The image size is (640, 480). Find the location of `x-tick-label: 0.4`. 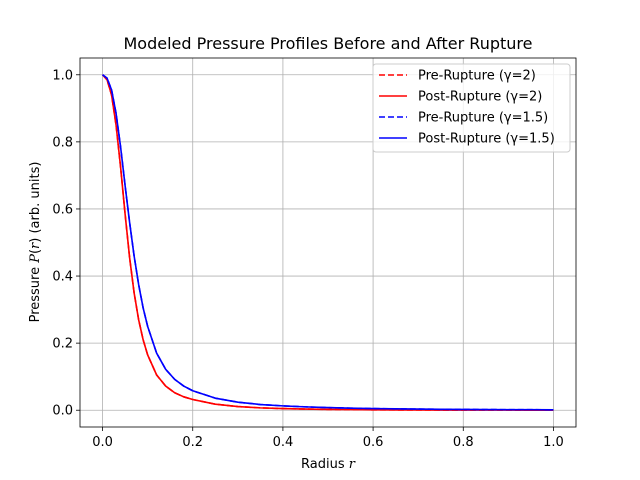

x-tick-label: 0.4 is located at coordinates (283, 442).